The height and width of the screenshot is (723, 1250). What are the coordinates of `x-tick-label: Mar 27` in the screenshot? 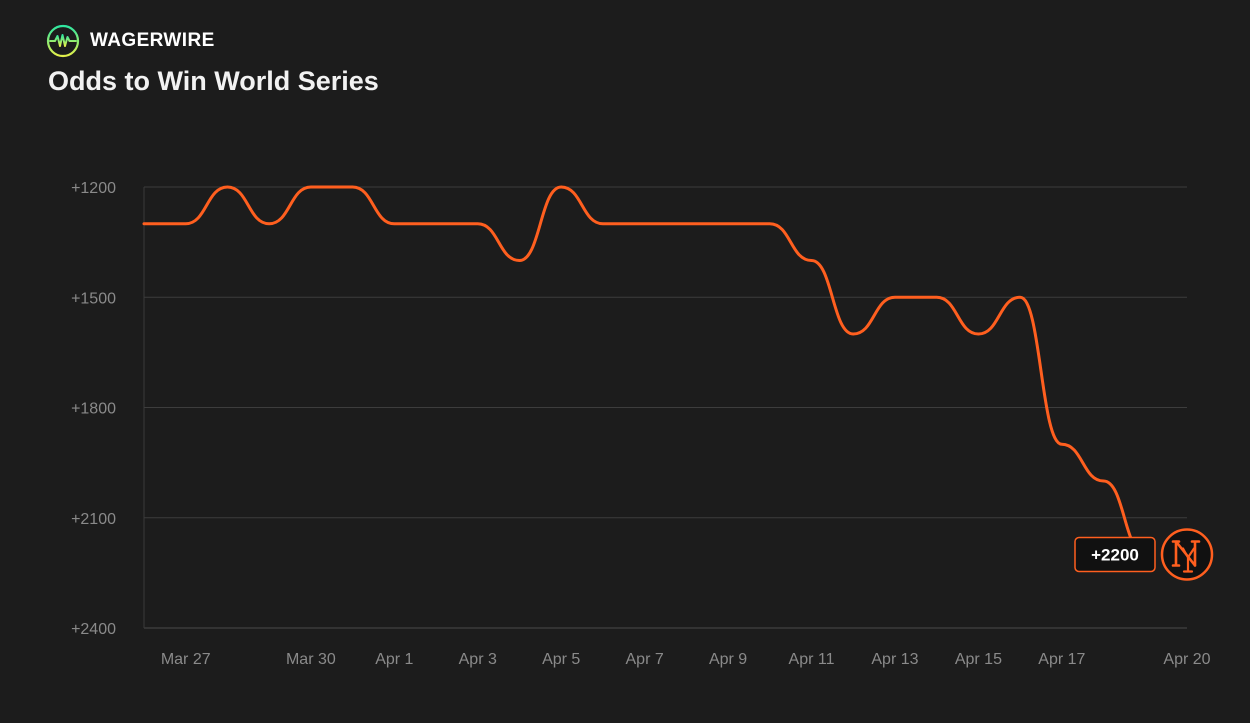 It's located at (186, 659).